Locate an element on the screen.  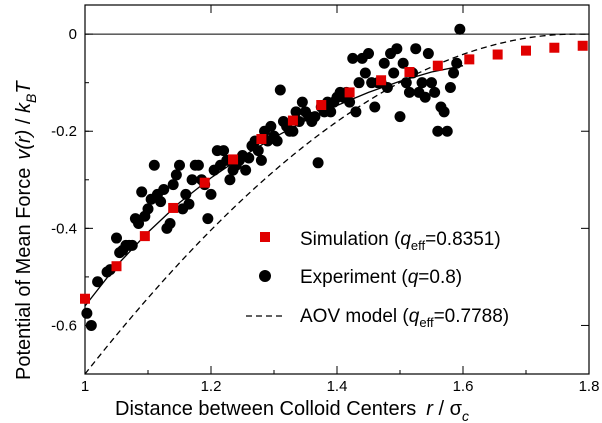
y-axis-title: Potential of Mean Forcev(r) / kBT is located at coordinates (26, 230).